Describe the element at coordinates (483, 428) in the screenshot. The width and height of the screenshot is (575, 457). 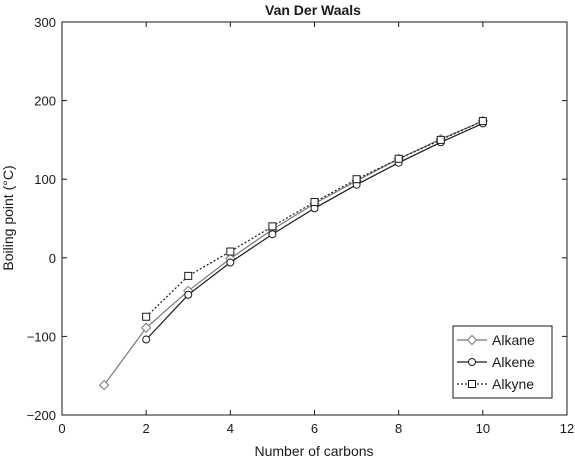
I see `x-tick-label: 10` at that location.